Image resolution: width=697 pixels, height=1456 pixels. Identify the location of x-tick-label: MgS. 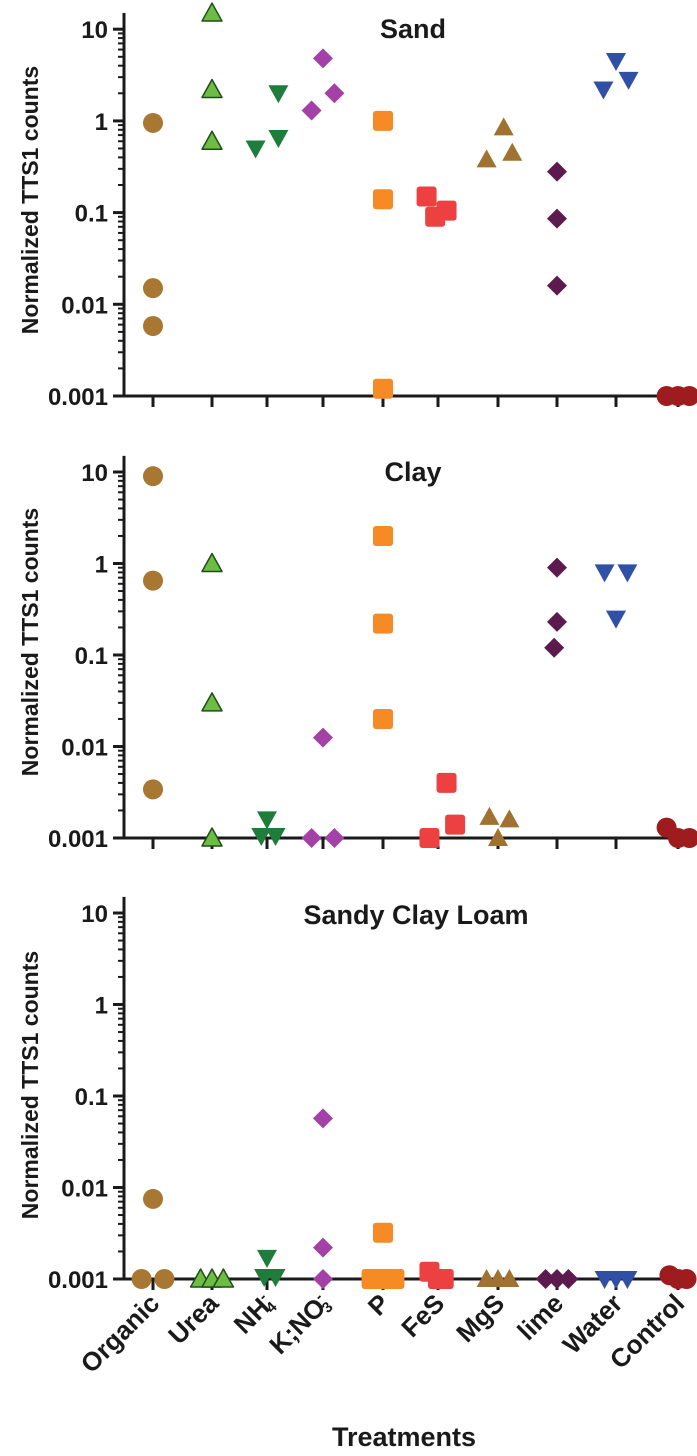
(480, 1318).